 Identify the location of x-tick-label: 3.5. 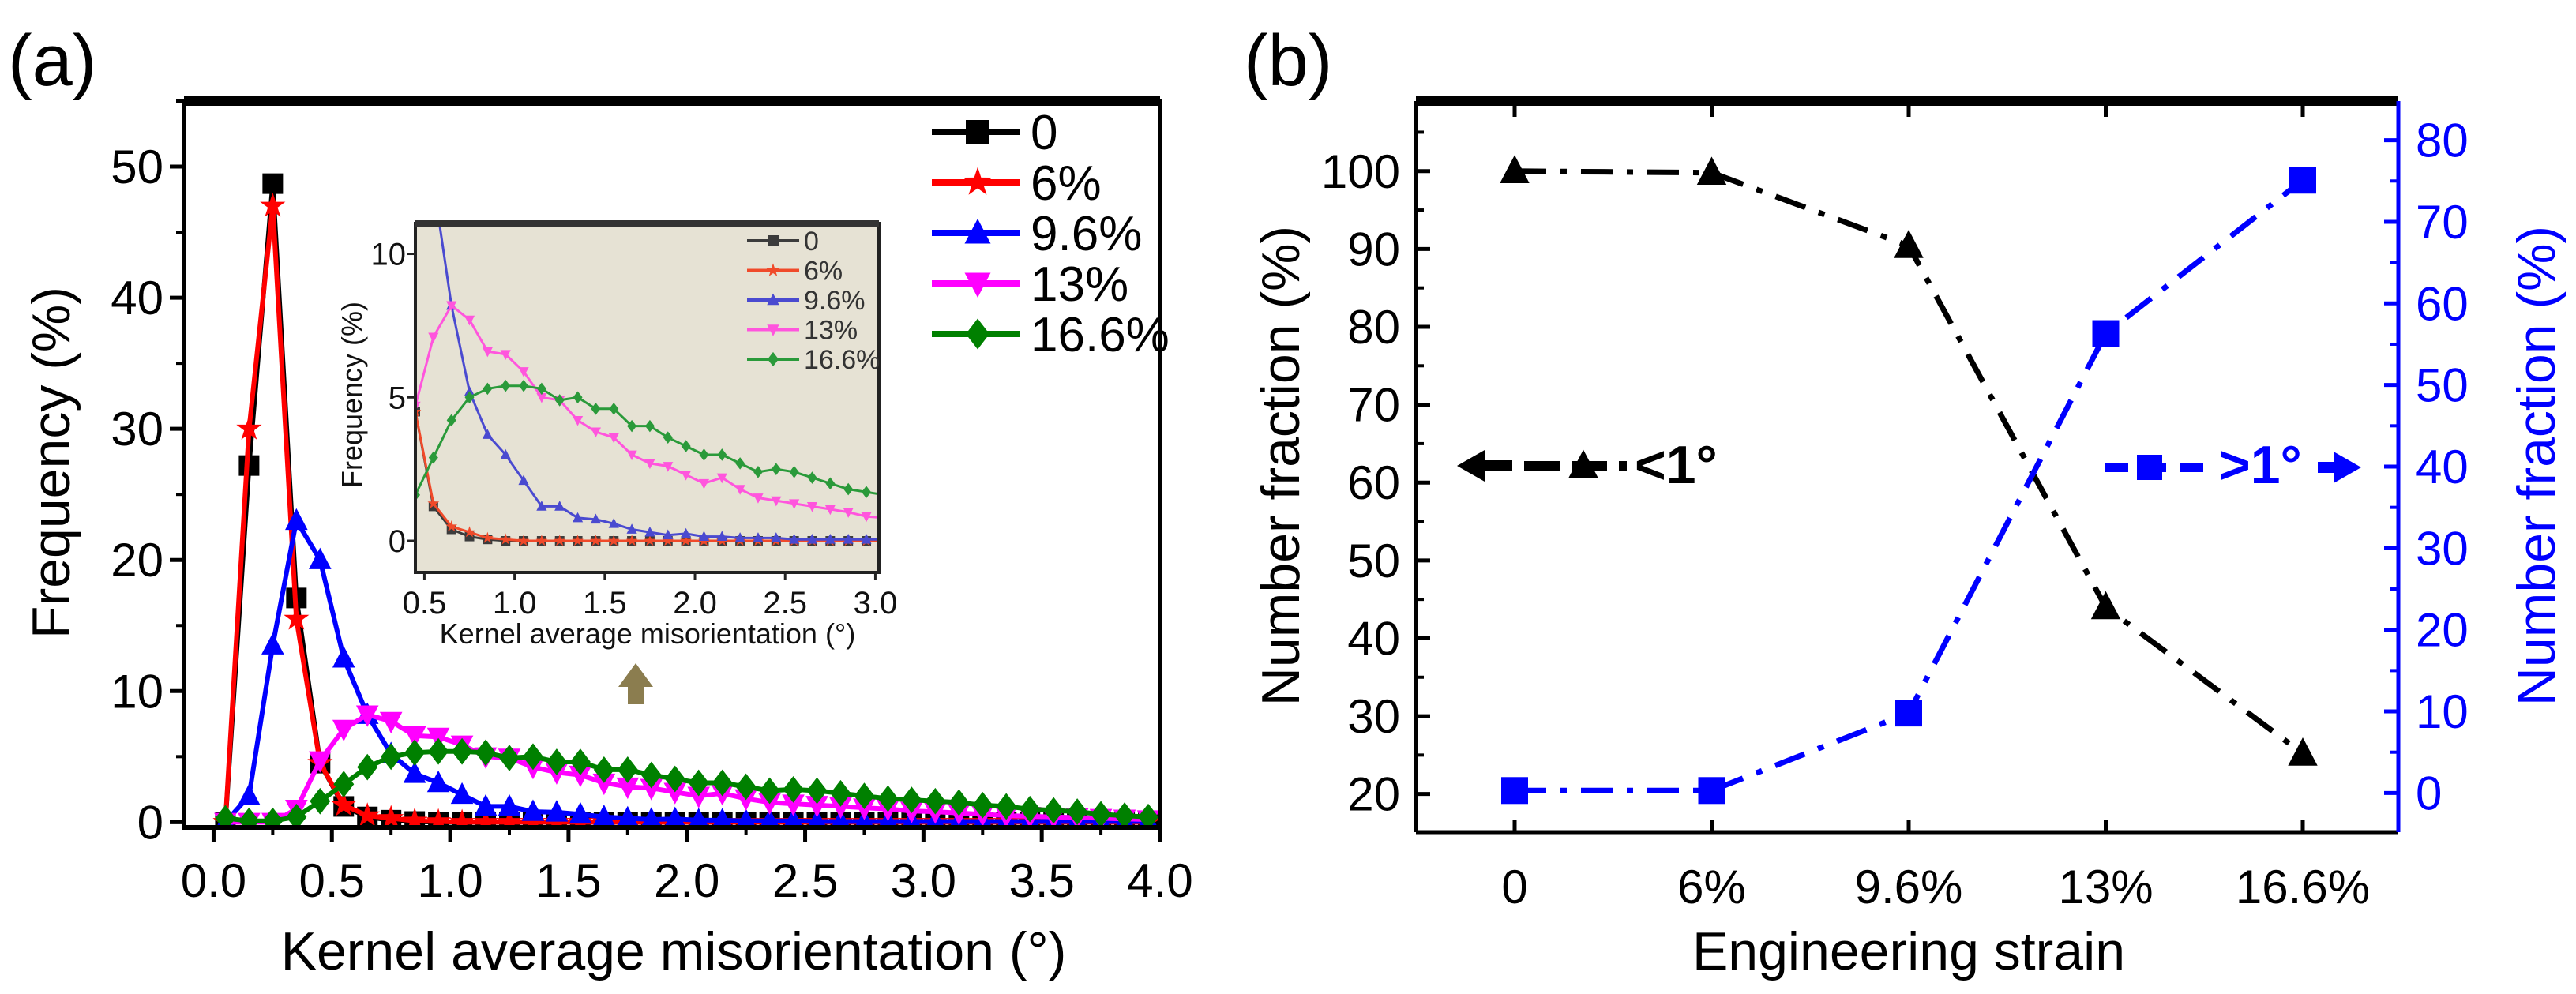
(1041, 880).